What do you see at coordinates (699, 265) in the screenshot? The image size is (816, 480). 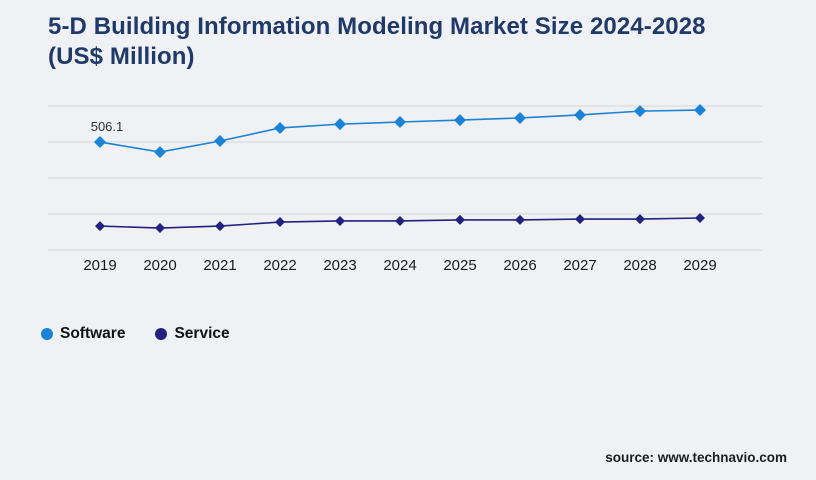 I see `x-axis-label-2029: 2029` at bounding box center [699, 265].